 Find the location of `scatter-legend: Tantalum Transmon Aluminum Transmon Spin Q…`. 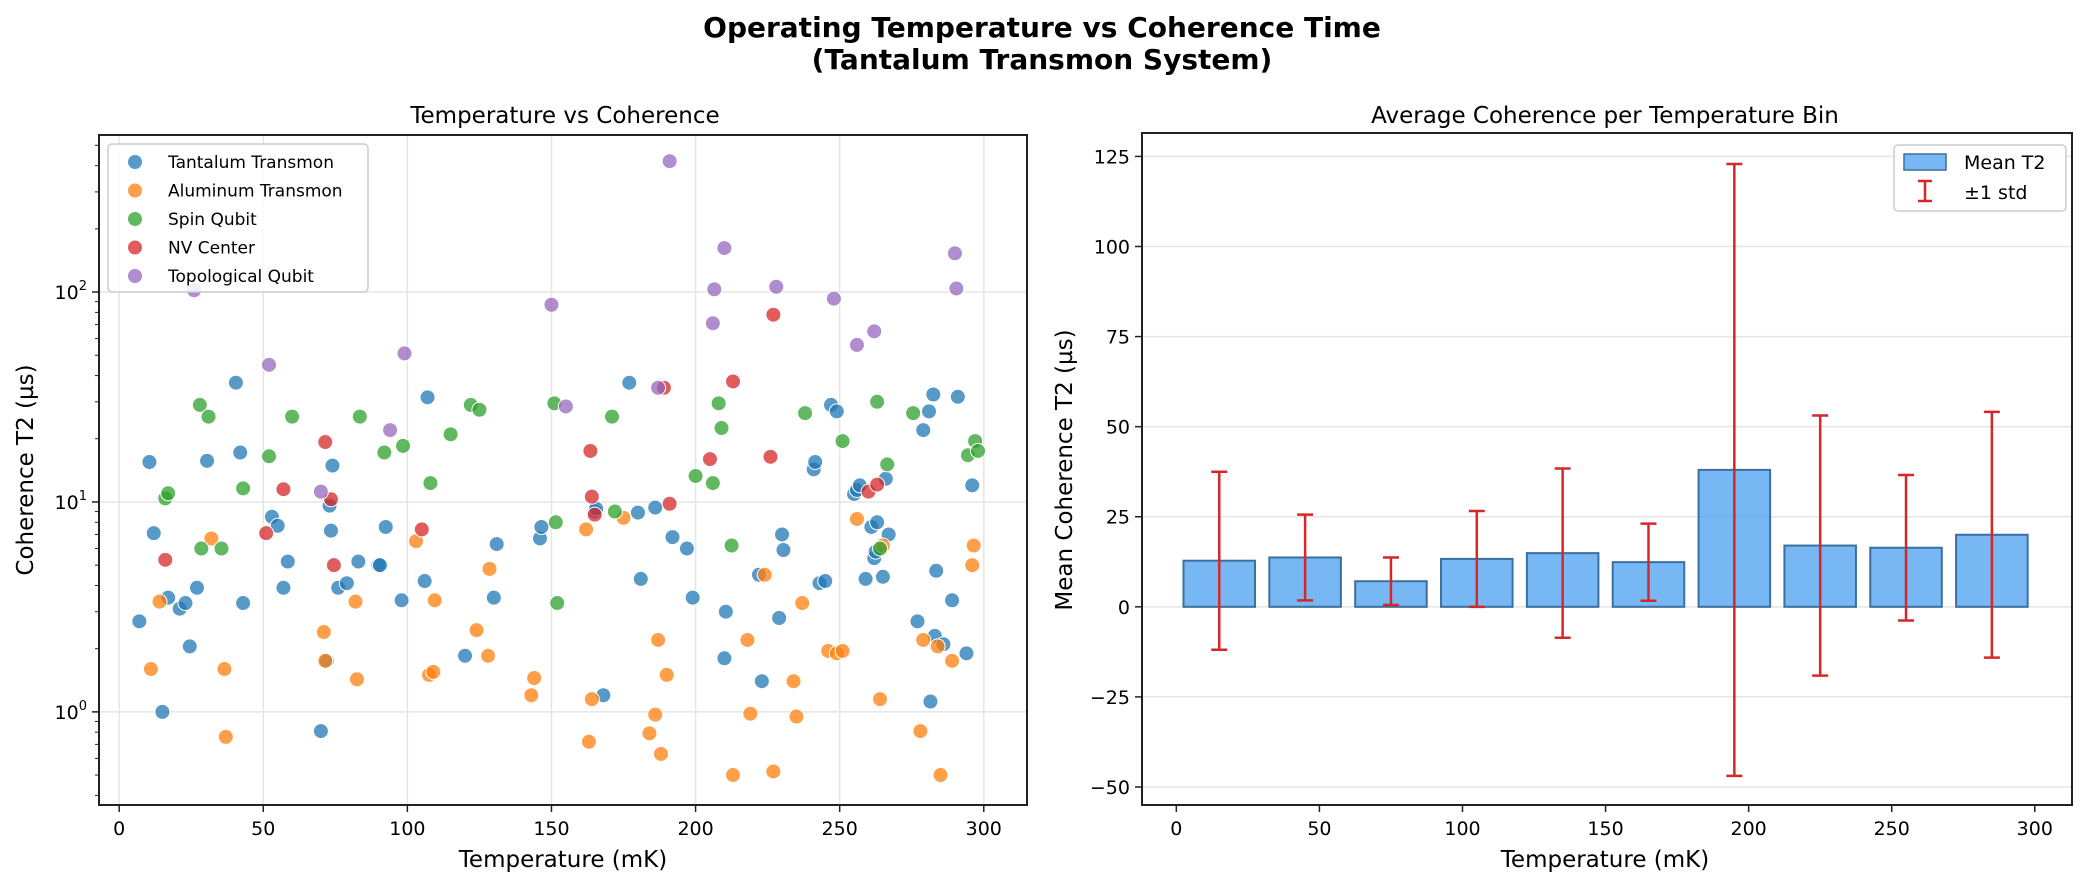

scatter-legend: Tantalum Transmon Aluminum Transmon Spin Q… is located at coordinates (238, 218).